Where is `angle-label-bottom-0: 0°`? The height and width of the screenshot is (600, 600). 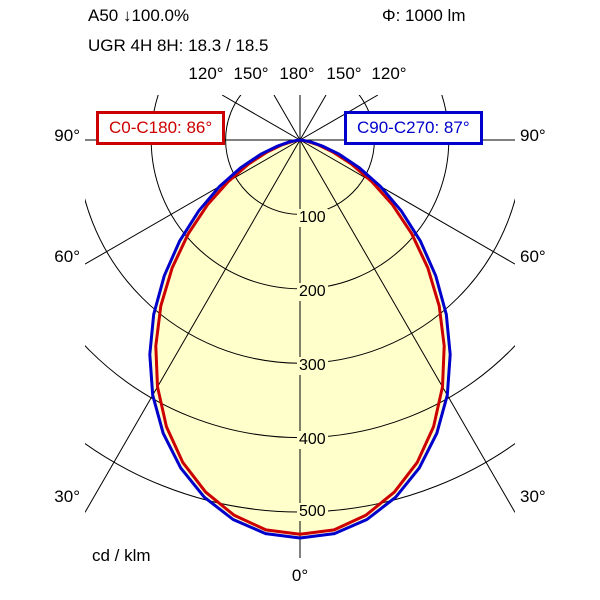 angle-label-bottom-0: 0° is located at coordinates (300, 575).